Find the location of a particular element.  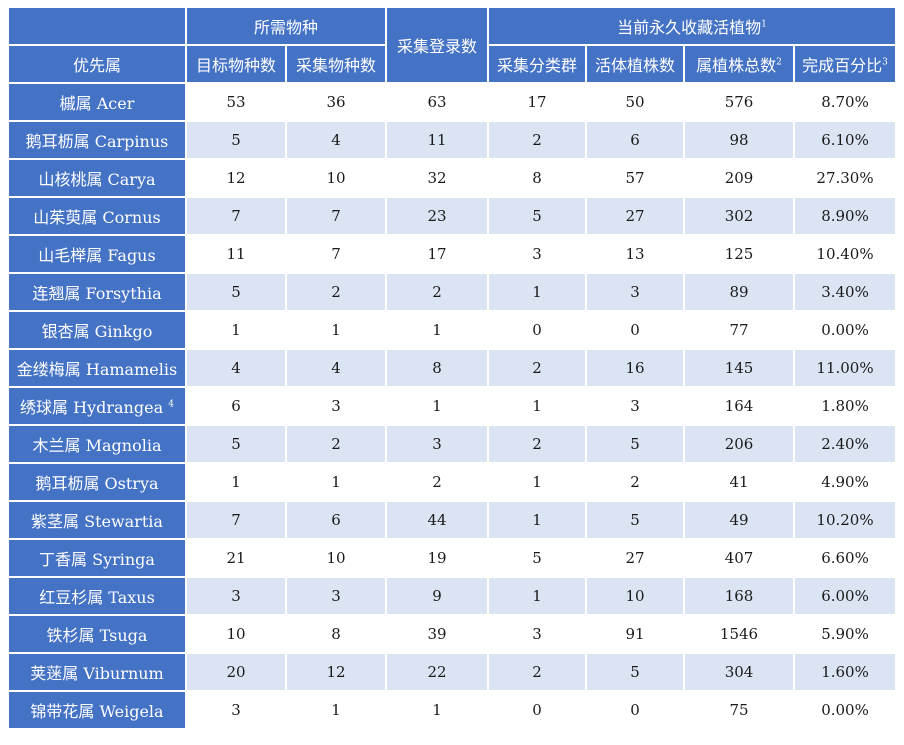

collected-species-cell: 1 is located at coordinates (336, 710).